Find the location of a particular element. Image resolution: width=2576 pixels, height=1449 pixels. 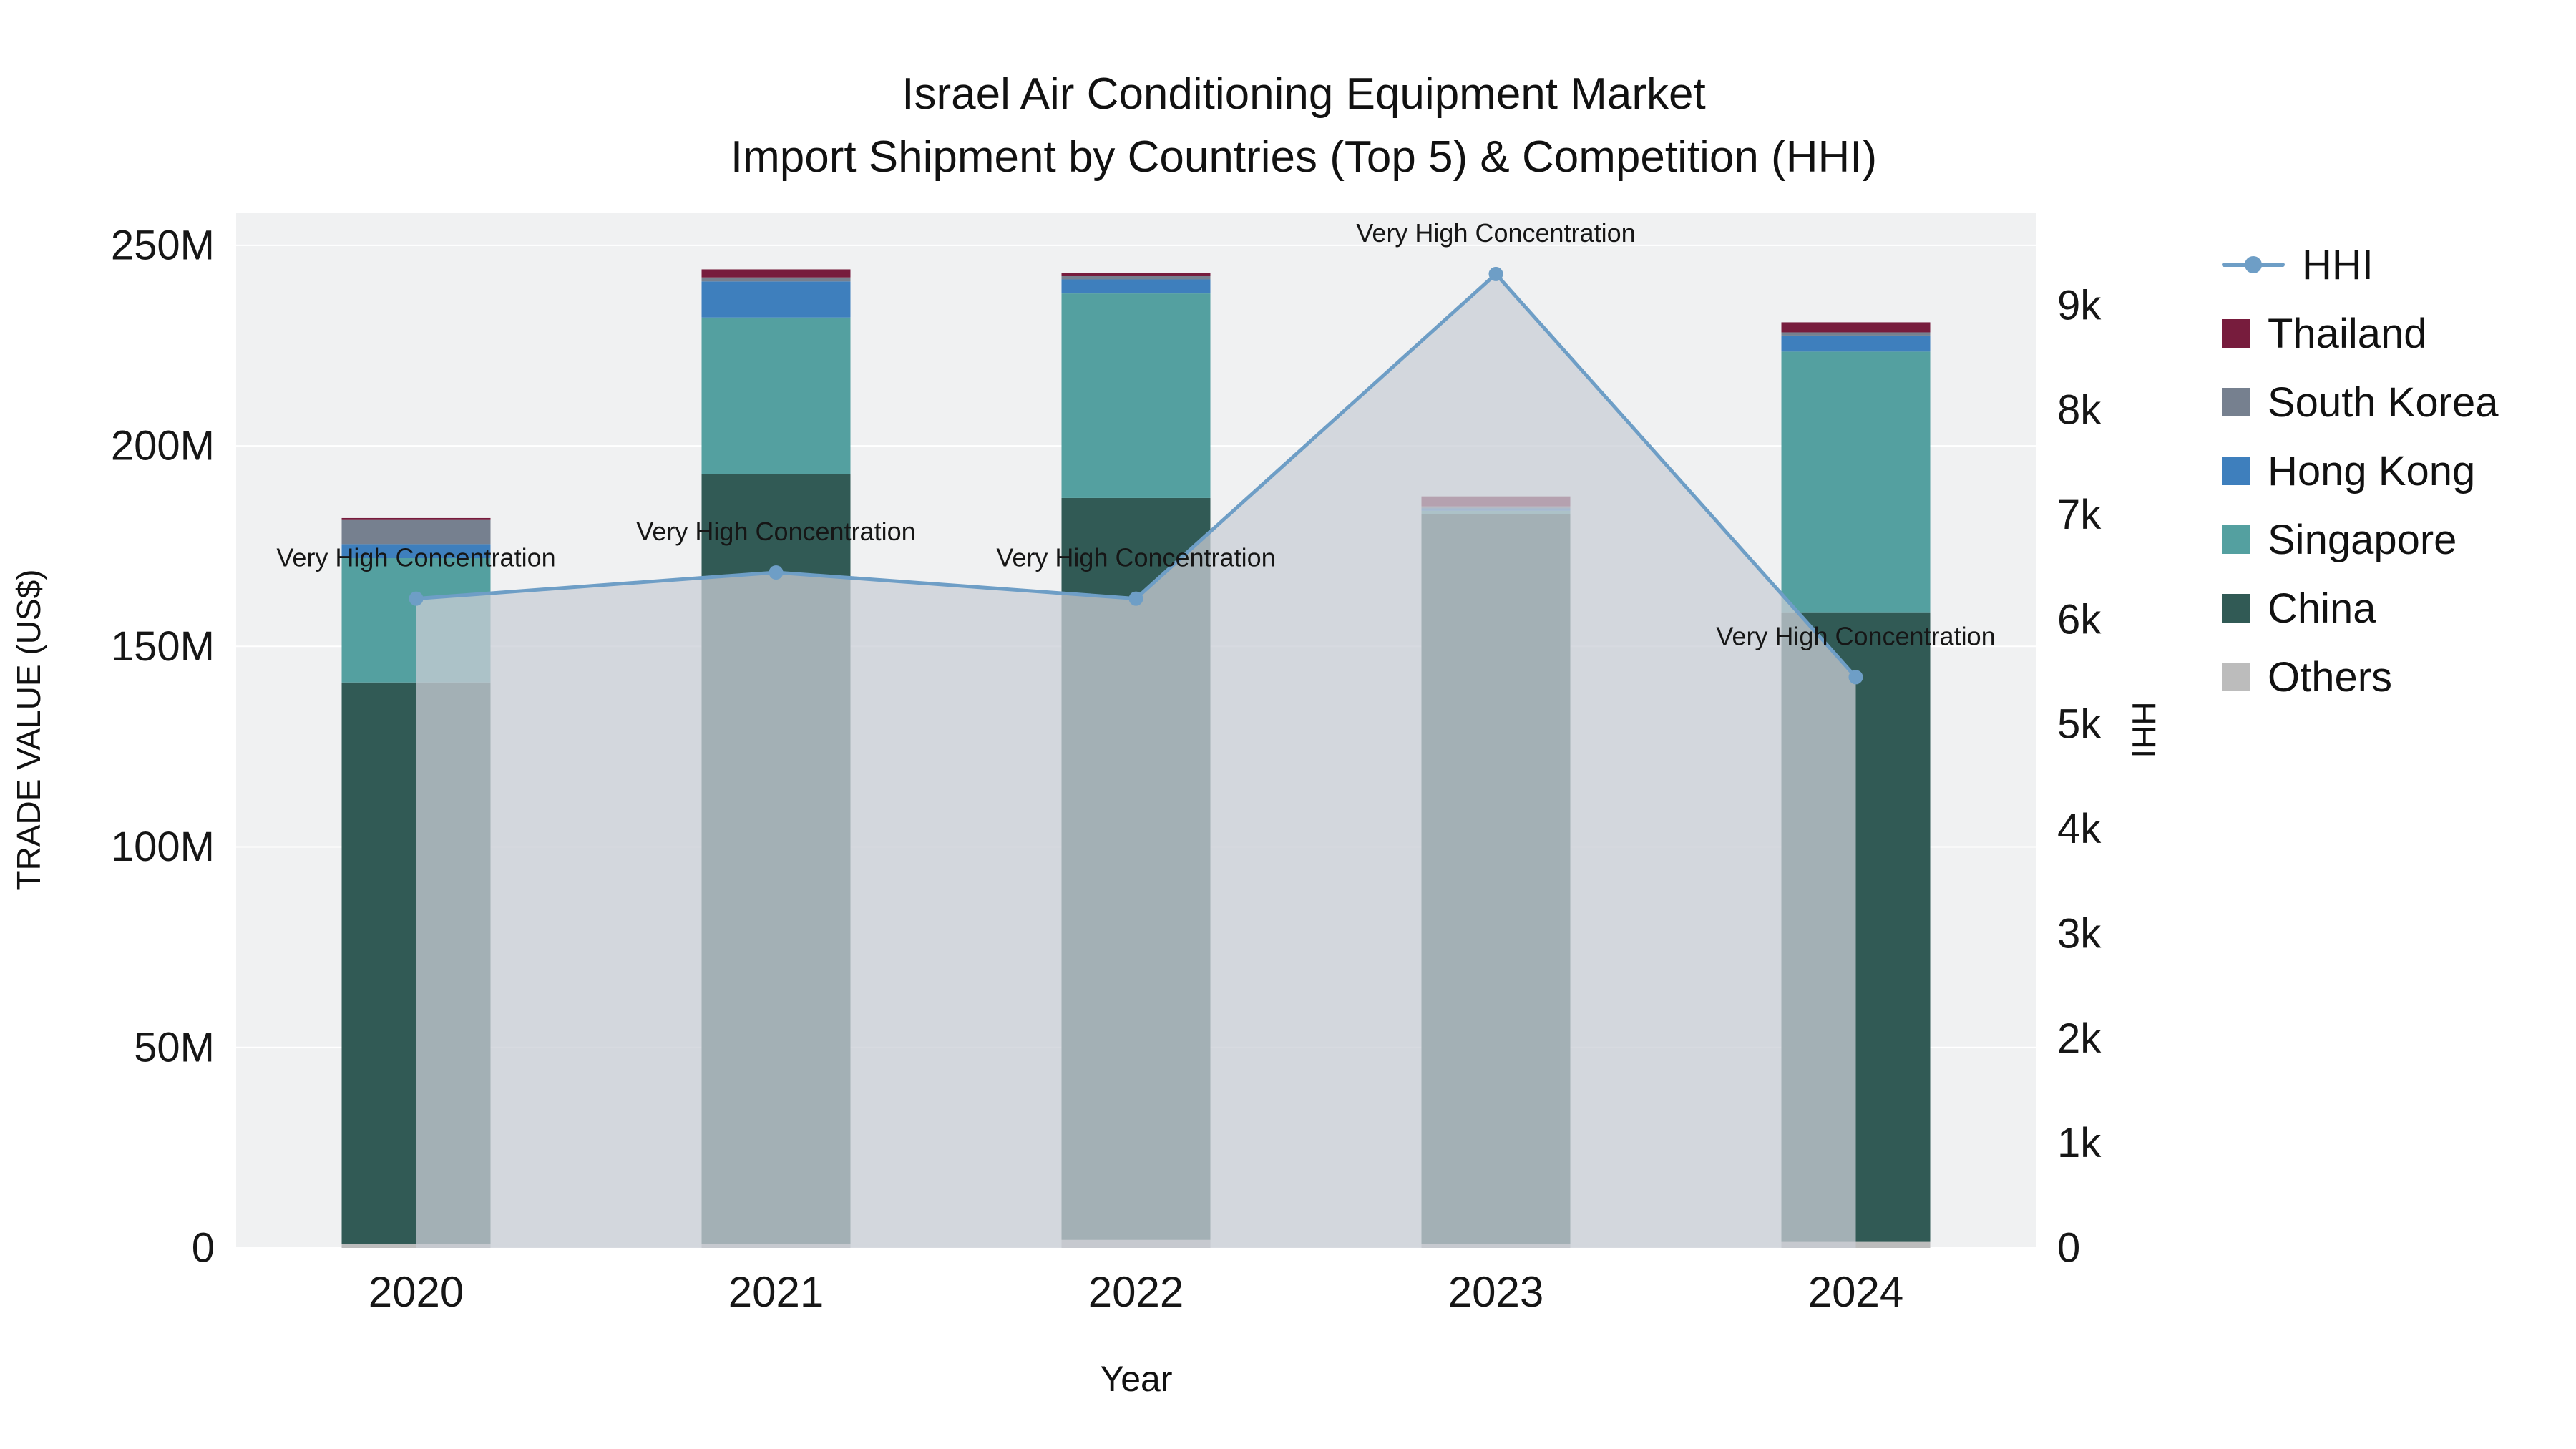

y-right-tick-label: 2k is located at coordinates (2079, 1038).